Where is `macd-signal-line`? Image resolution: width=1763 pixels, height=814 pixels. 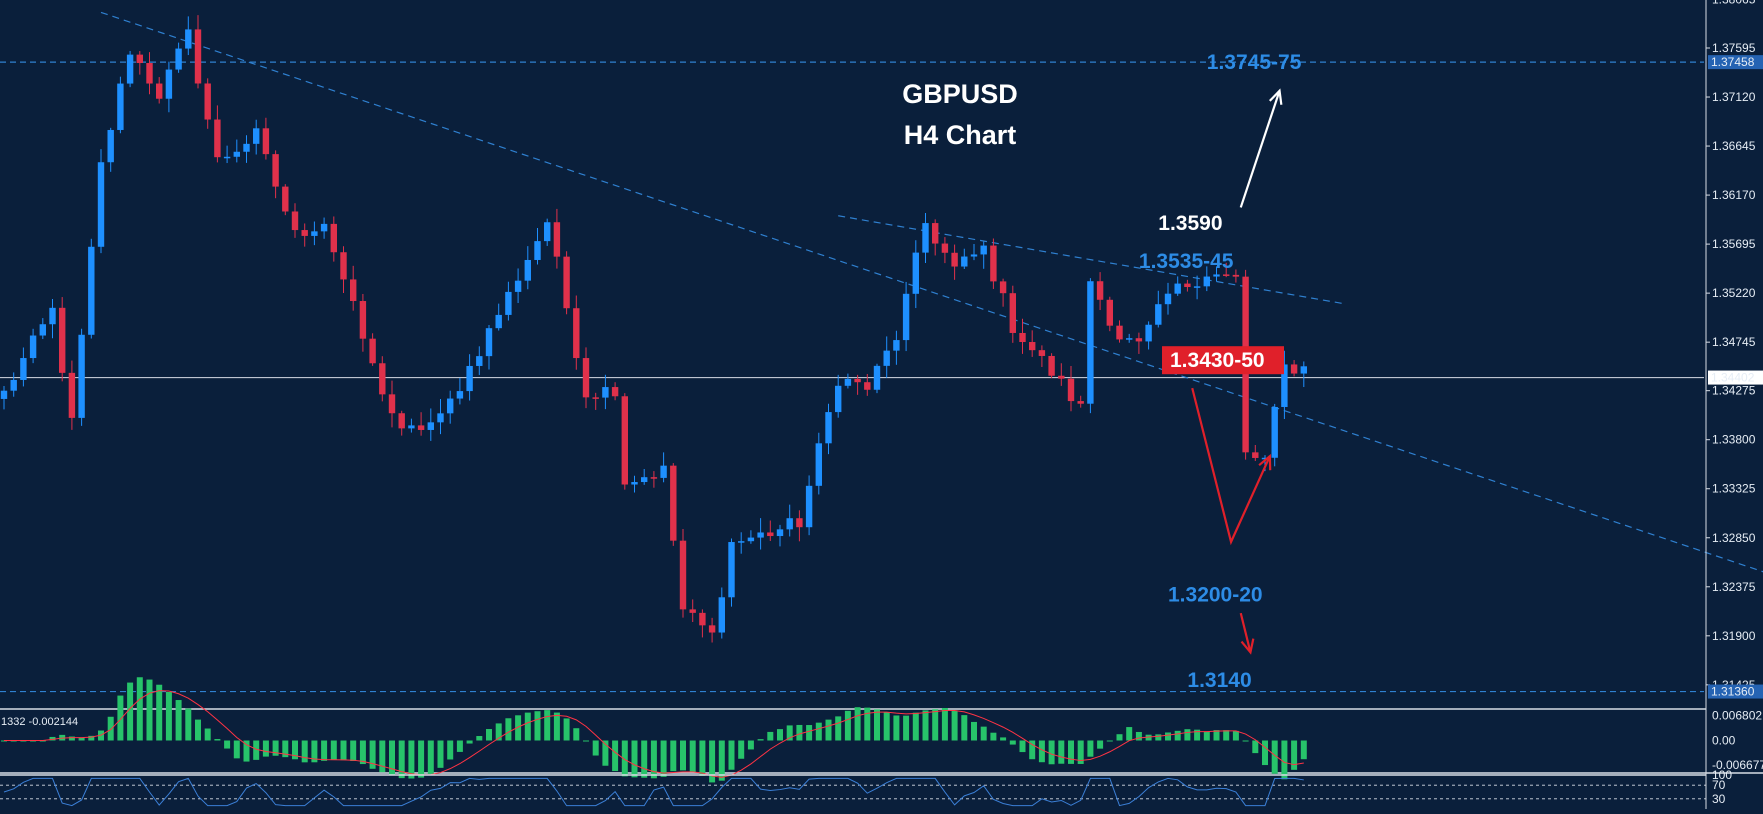
macd-signal-line is located at coordinates (654, 734).